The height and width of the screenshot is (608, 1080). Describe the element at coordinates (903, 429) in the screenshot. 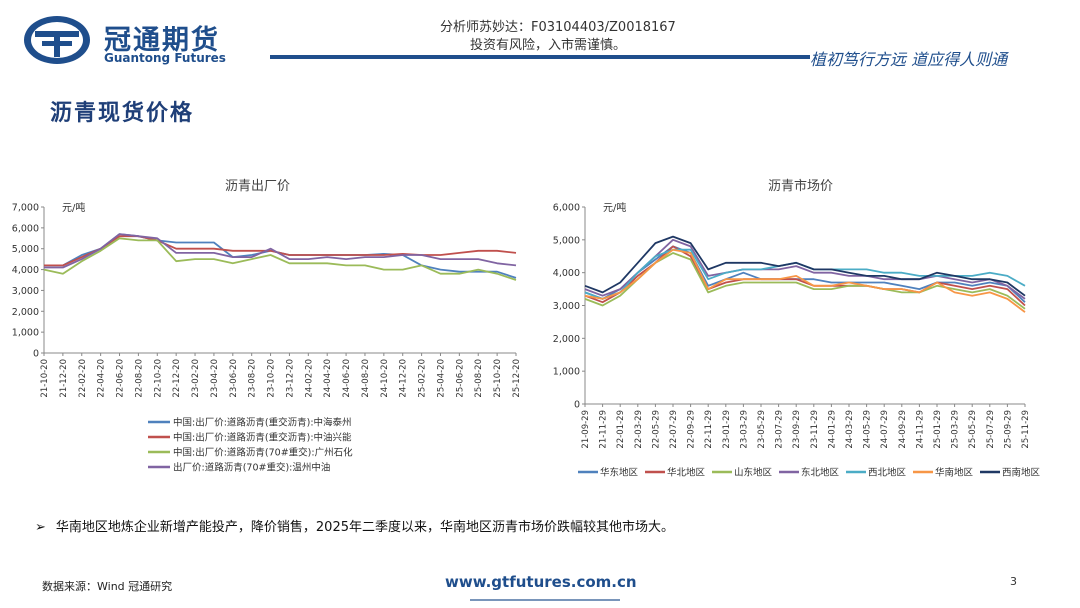

I see `x-tick-label: 24-09-29` at that location.